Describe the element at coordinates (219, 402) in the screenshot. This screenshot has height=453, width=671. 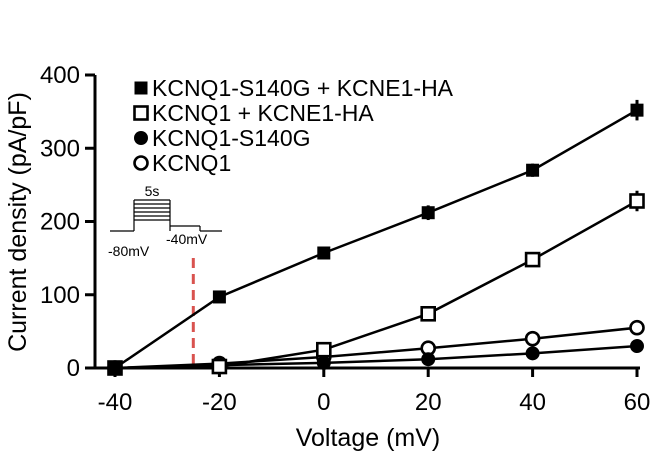
I see `x-tick-label: -20` at that location.